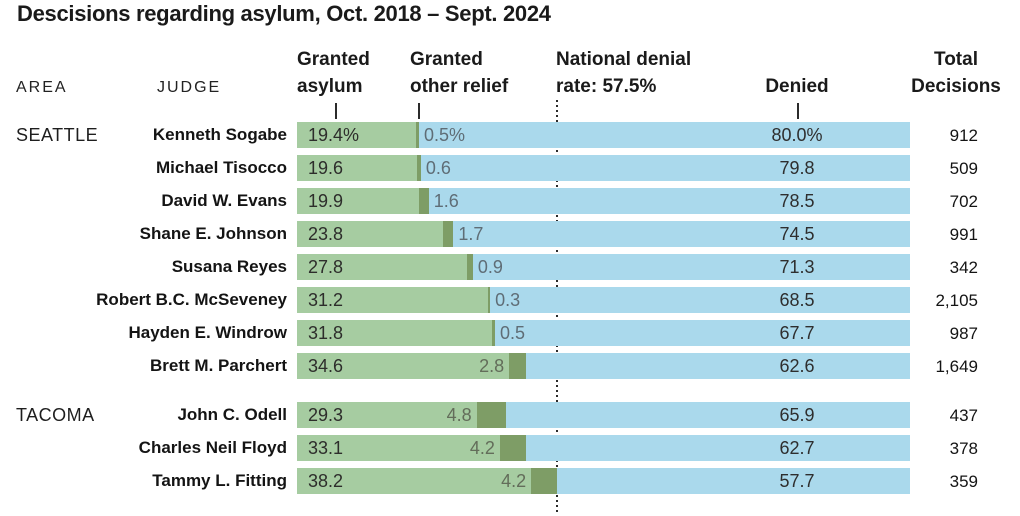 This screenshot has width=1020, height=516. I want to click on total-decisions-value: 991, so click(963, 234).